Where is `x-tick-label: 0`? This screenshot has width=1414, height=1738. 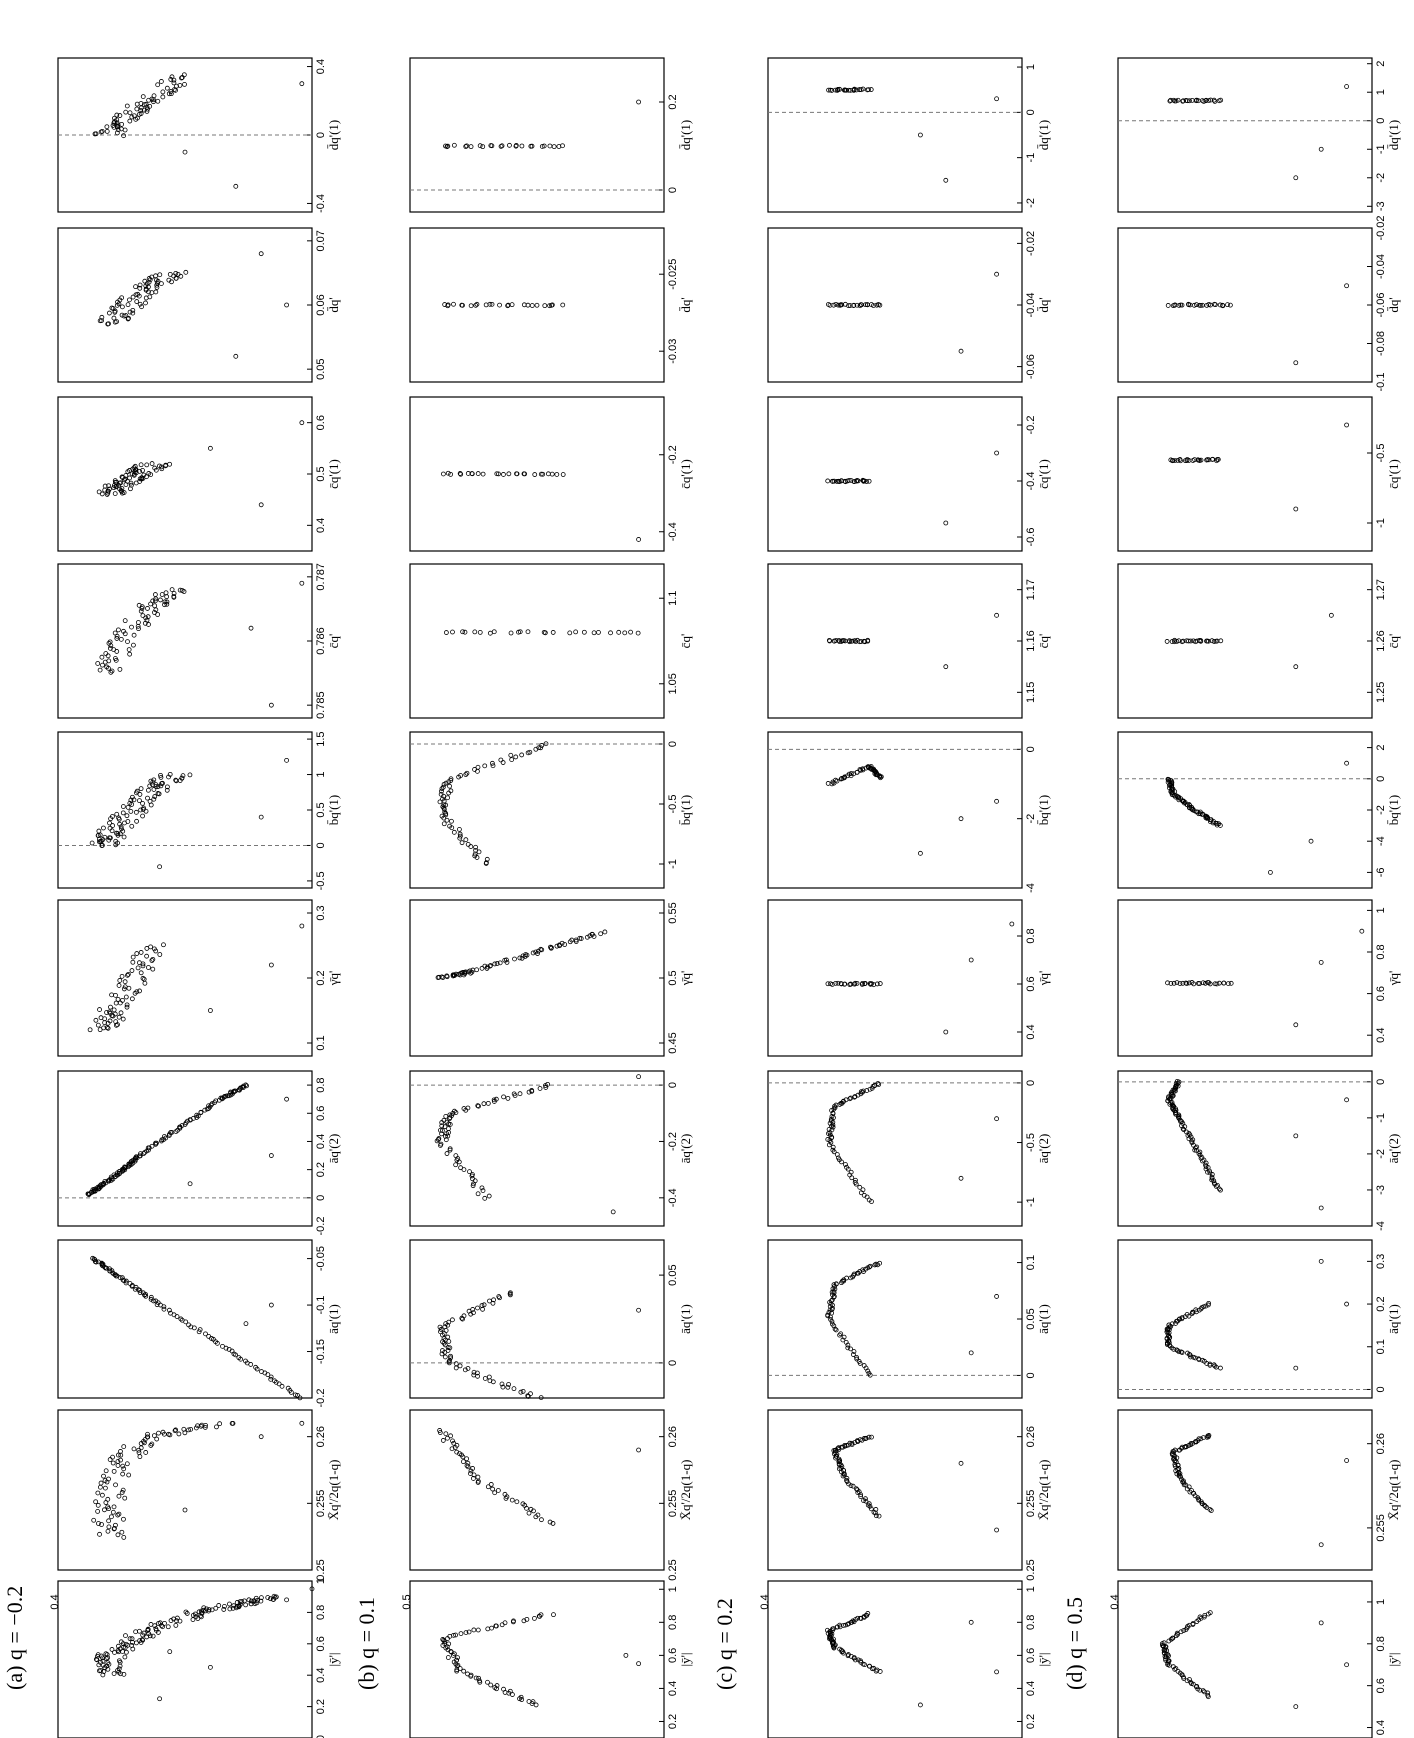
x-tick-label: 0 is located at coordinates (321, 1198).